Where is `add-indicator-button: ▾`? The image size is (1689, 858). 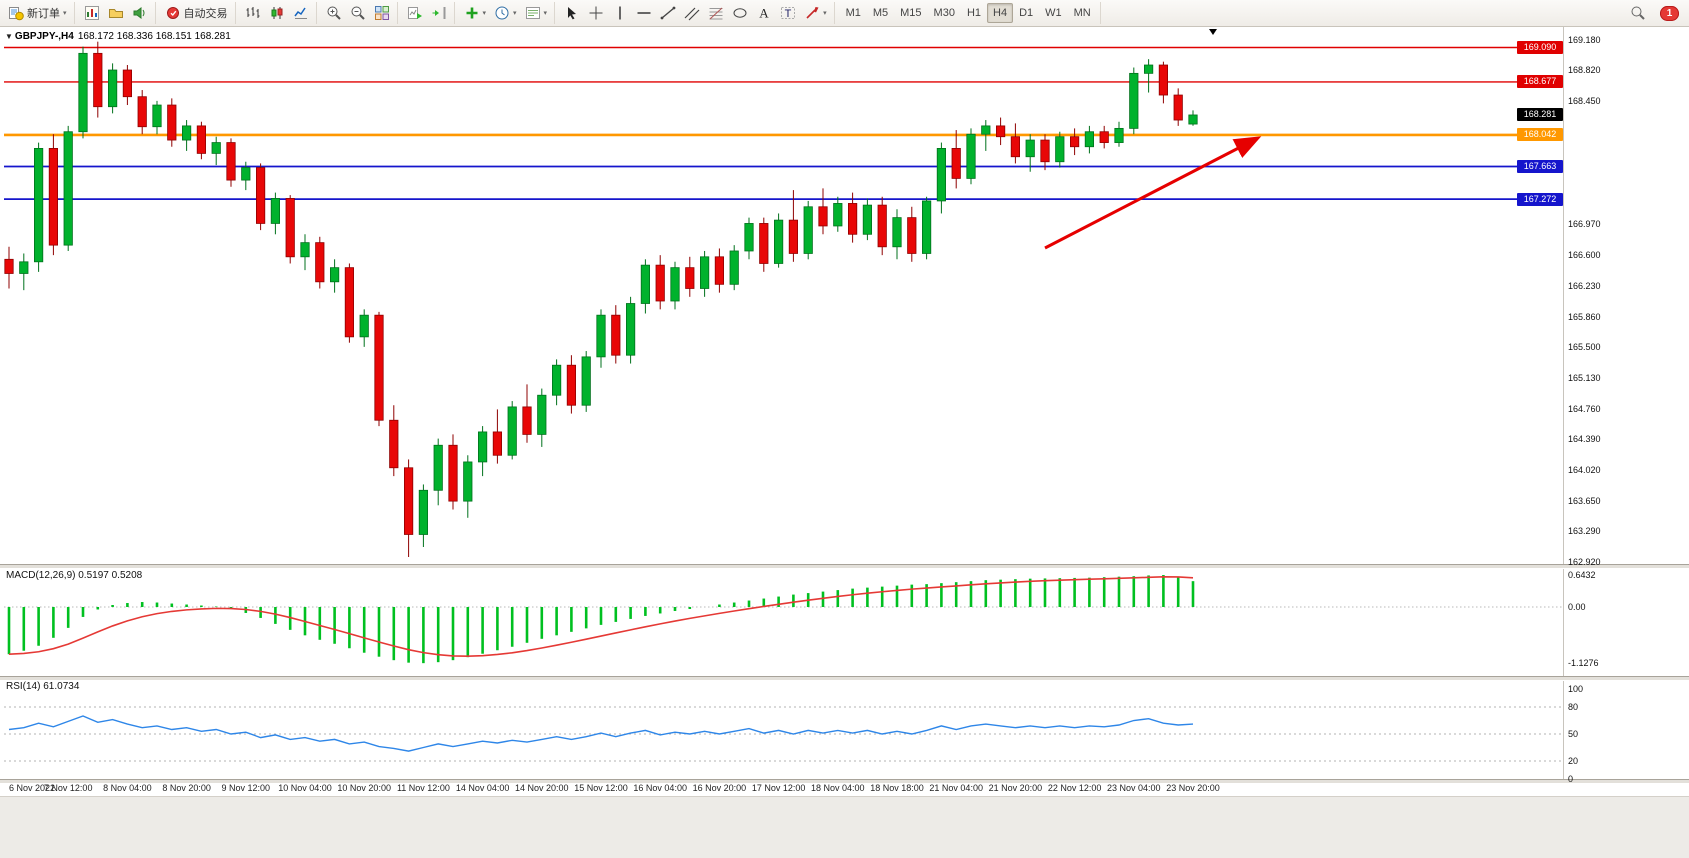 add-indicator-button: ▾ is located at coordinates (475, 13).